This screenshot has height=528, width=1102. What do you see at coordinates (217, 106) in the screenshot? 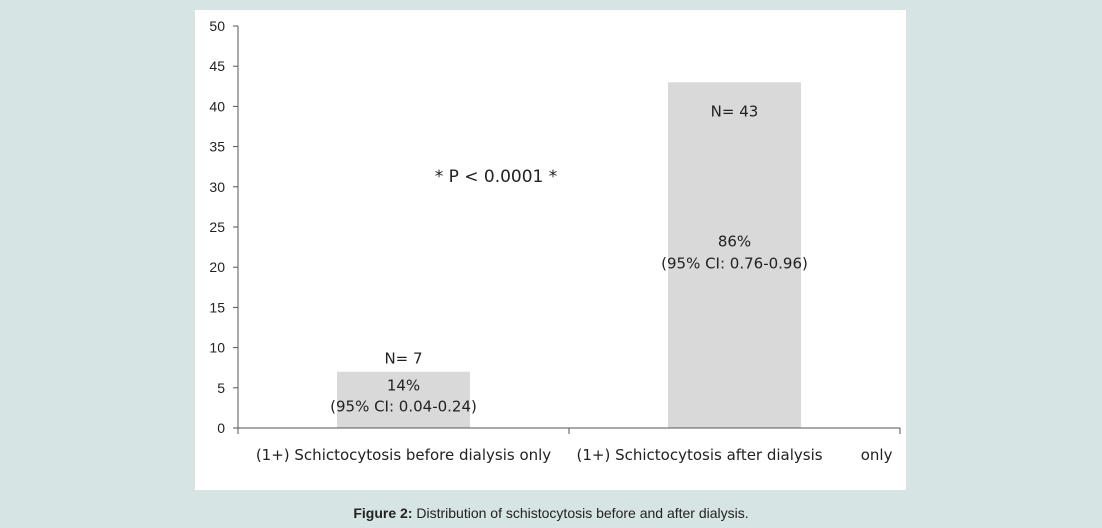
I see `y-tick-label-8: 40` at bounding box center [217, 106].